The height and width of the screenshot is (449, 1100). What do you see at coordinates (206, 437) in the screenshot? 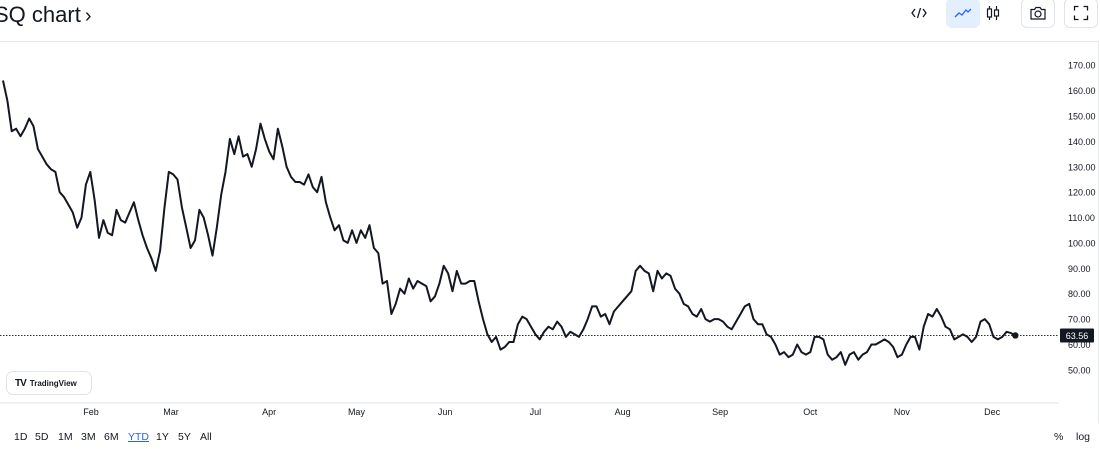
I see `range-all: All` at bounding box center [206, 437].